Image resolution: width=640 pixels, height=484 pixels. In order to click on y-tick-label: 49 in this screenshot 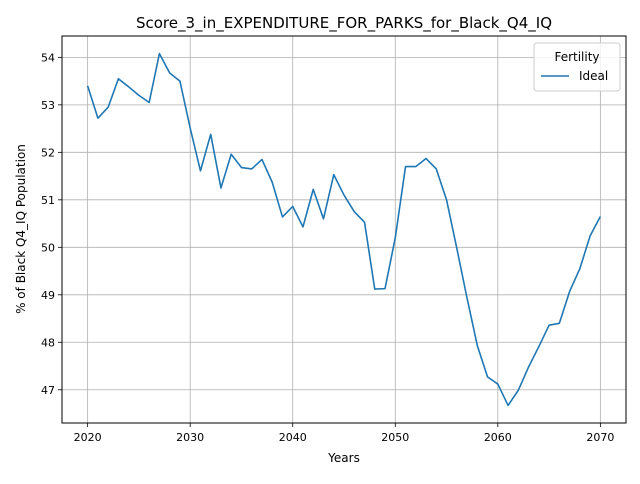, I will do `click(48, 295)`.